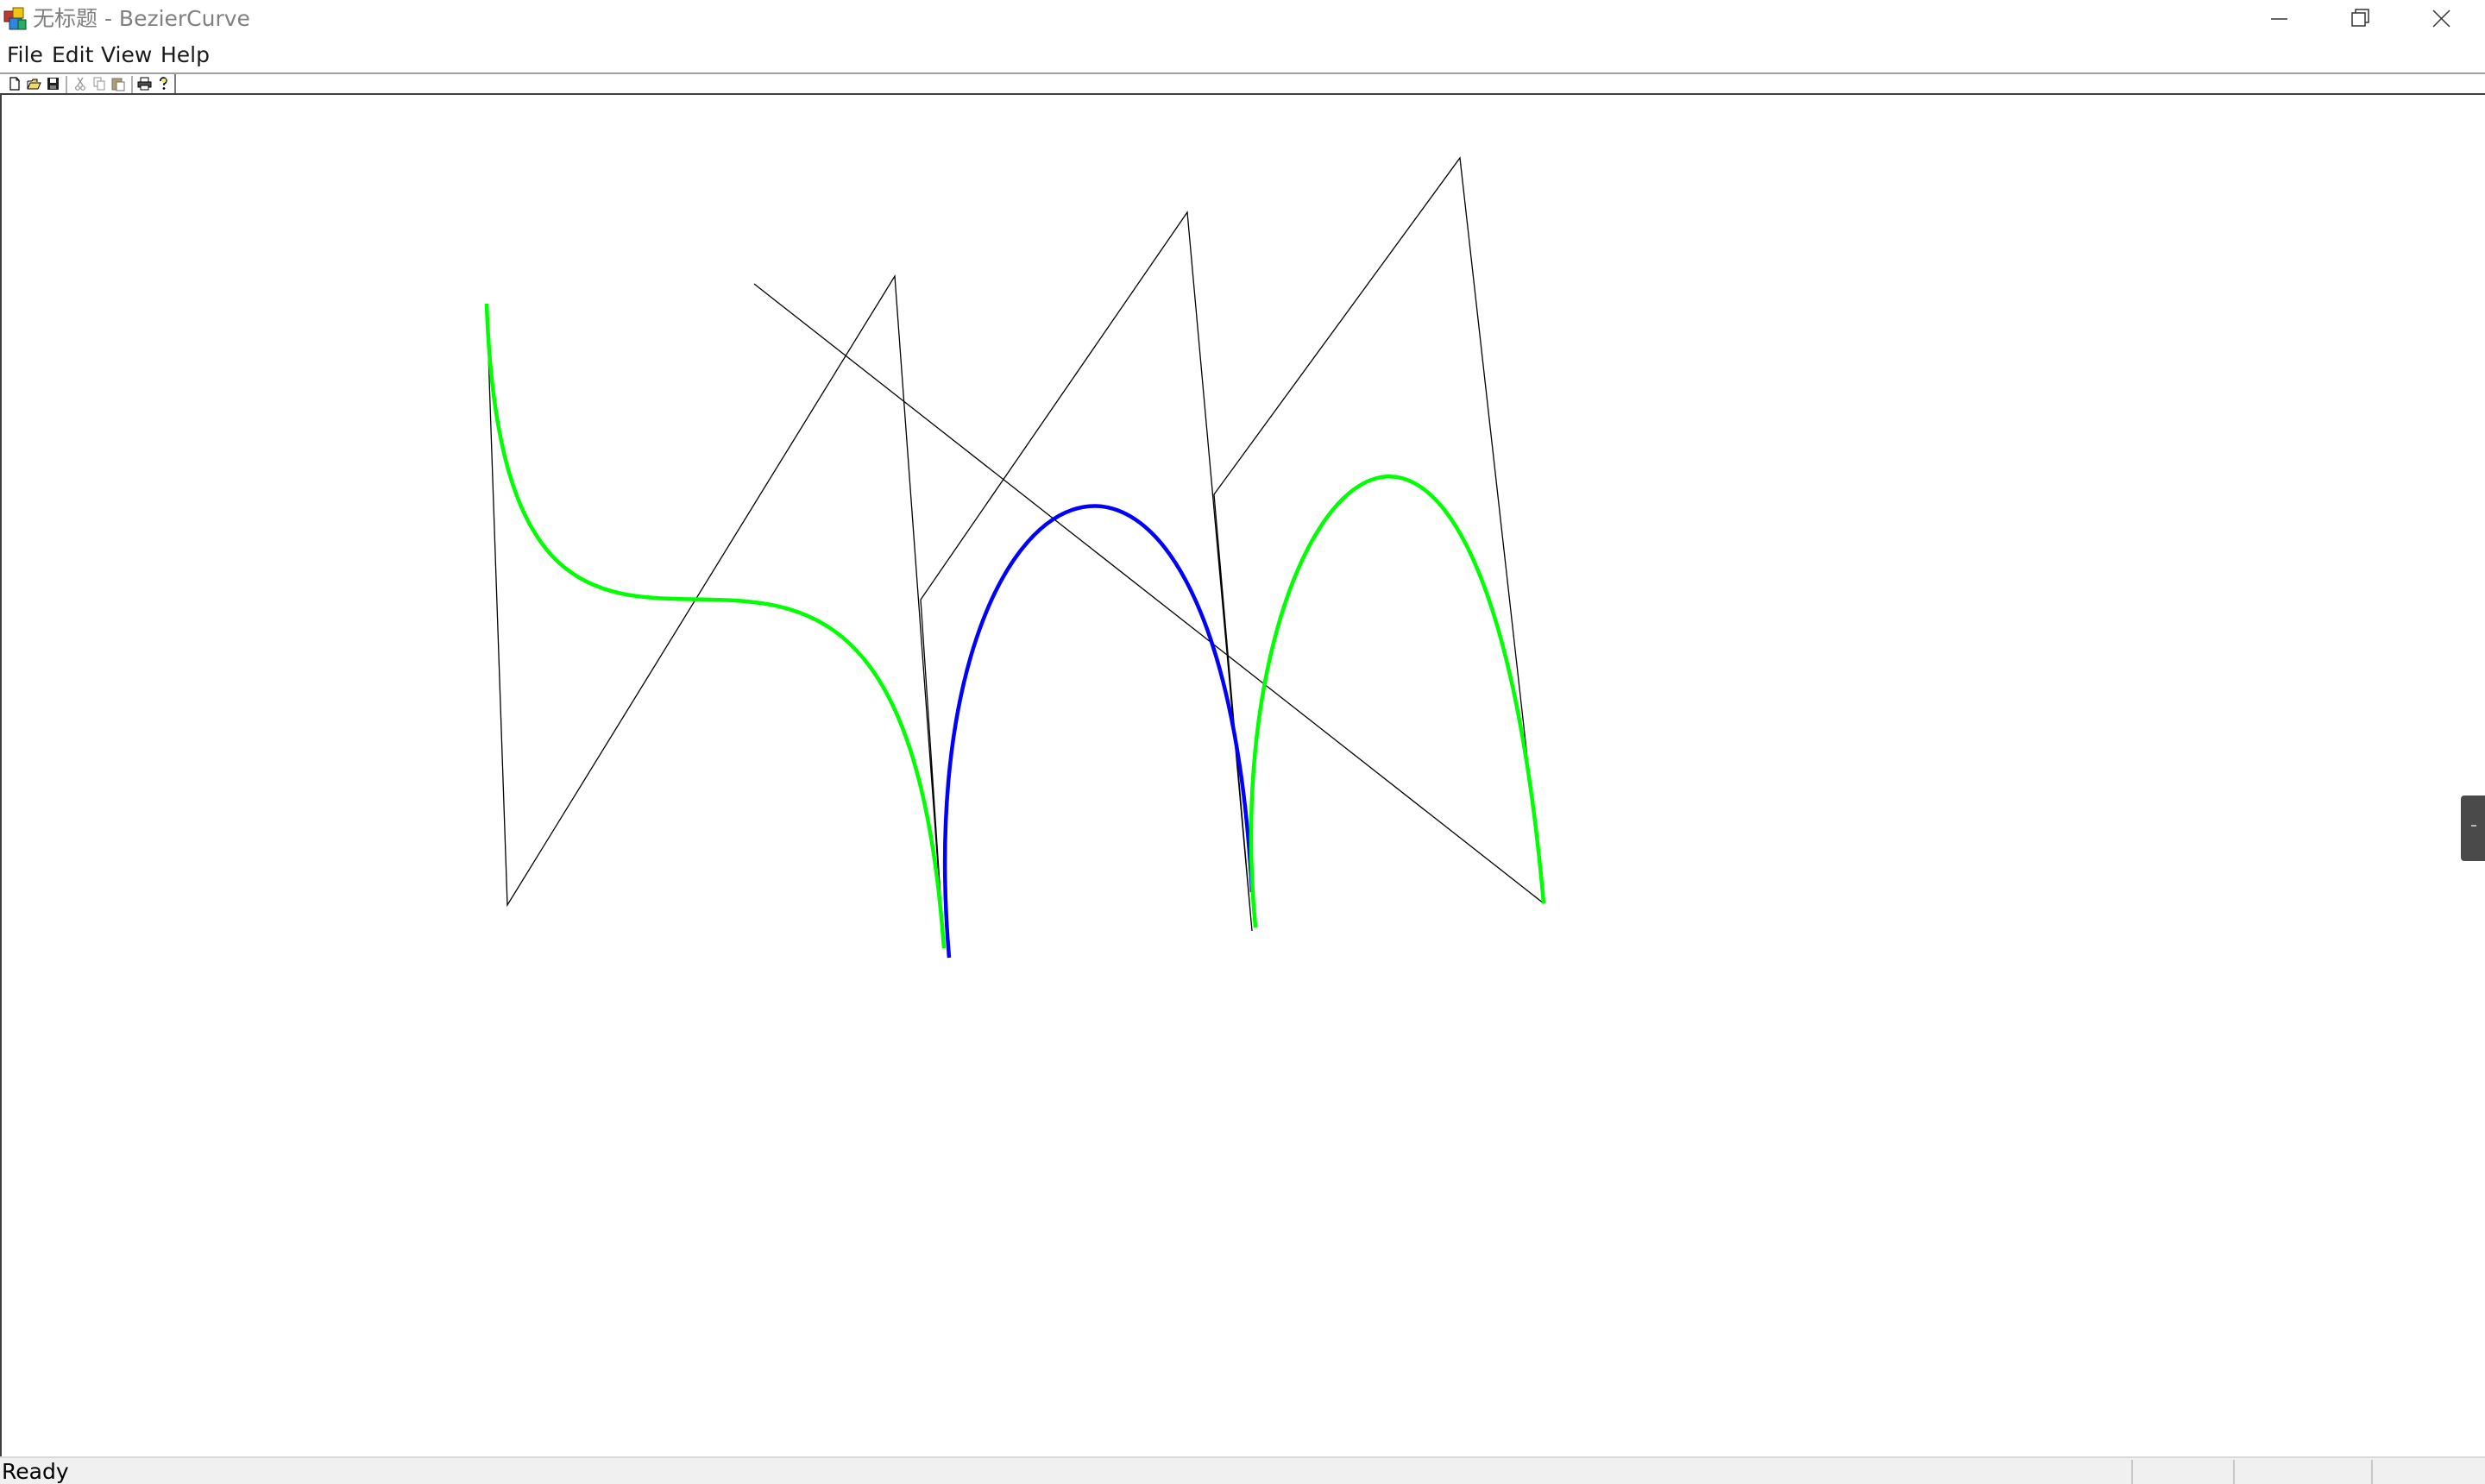  I want to click on close-icon, so click(2441, 18).